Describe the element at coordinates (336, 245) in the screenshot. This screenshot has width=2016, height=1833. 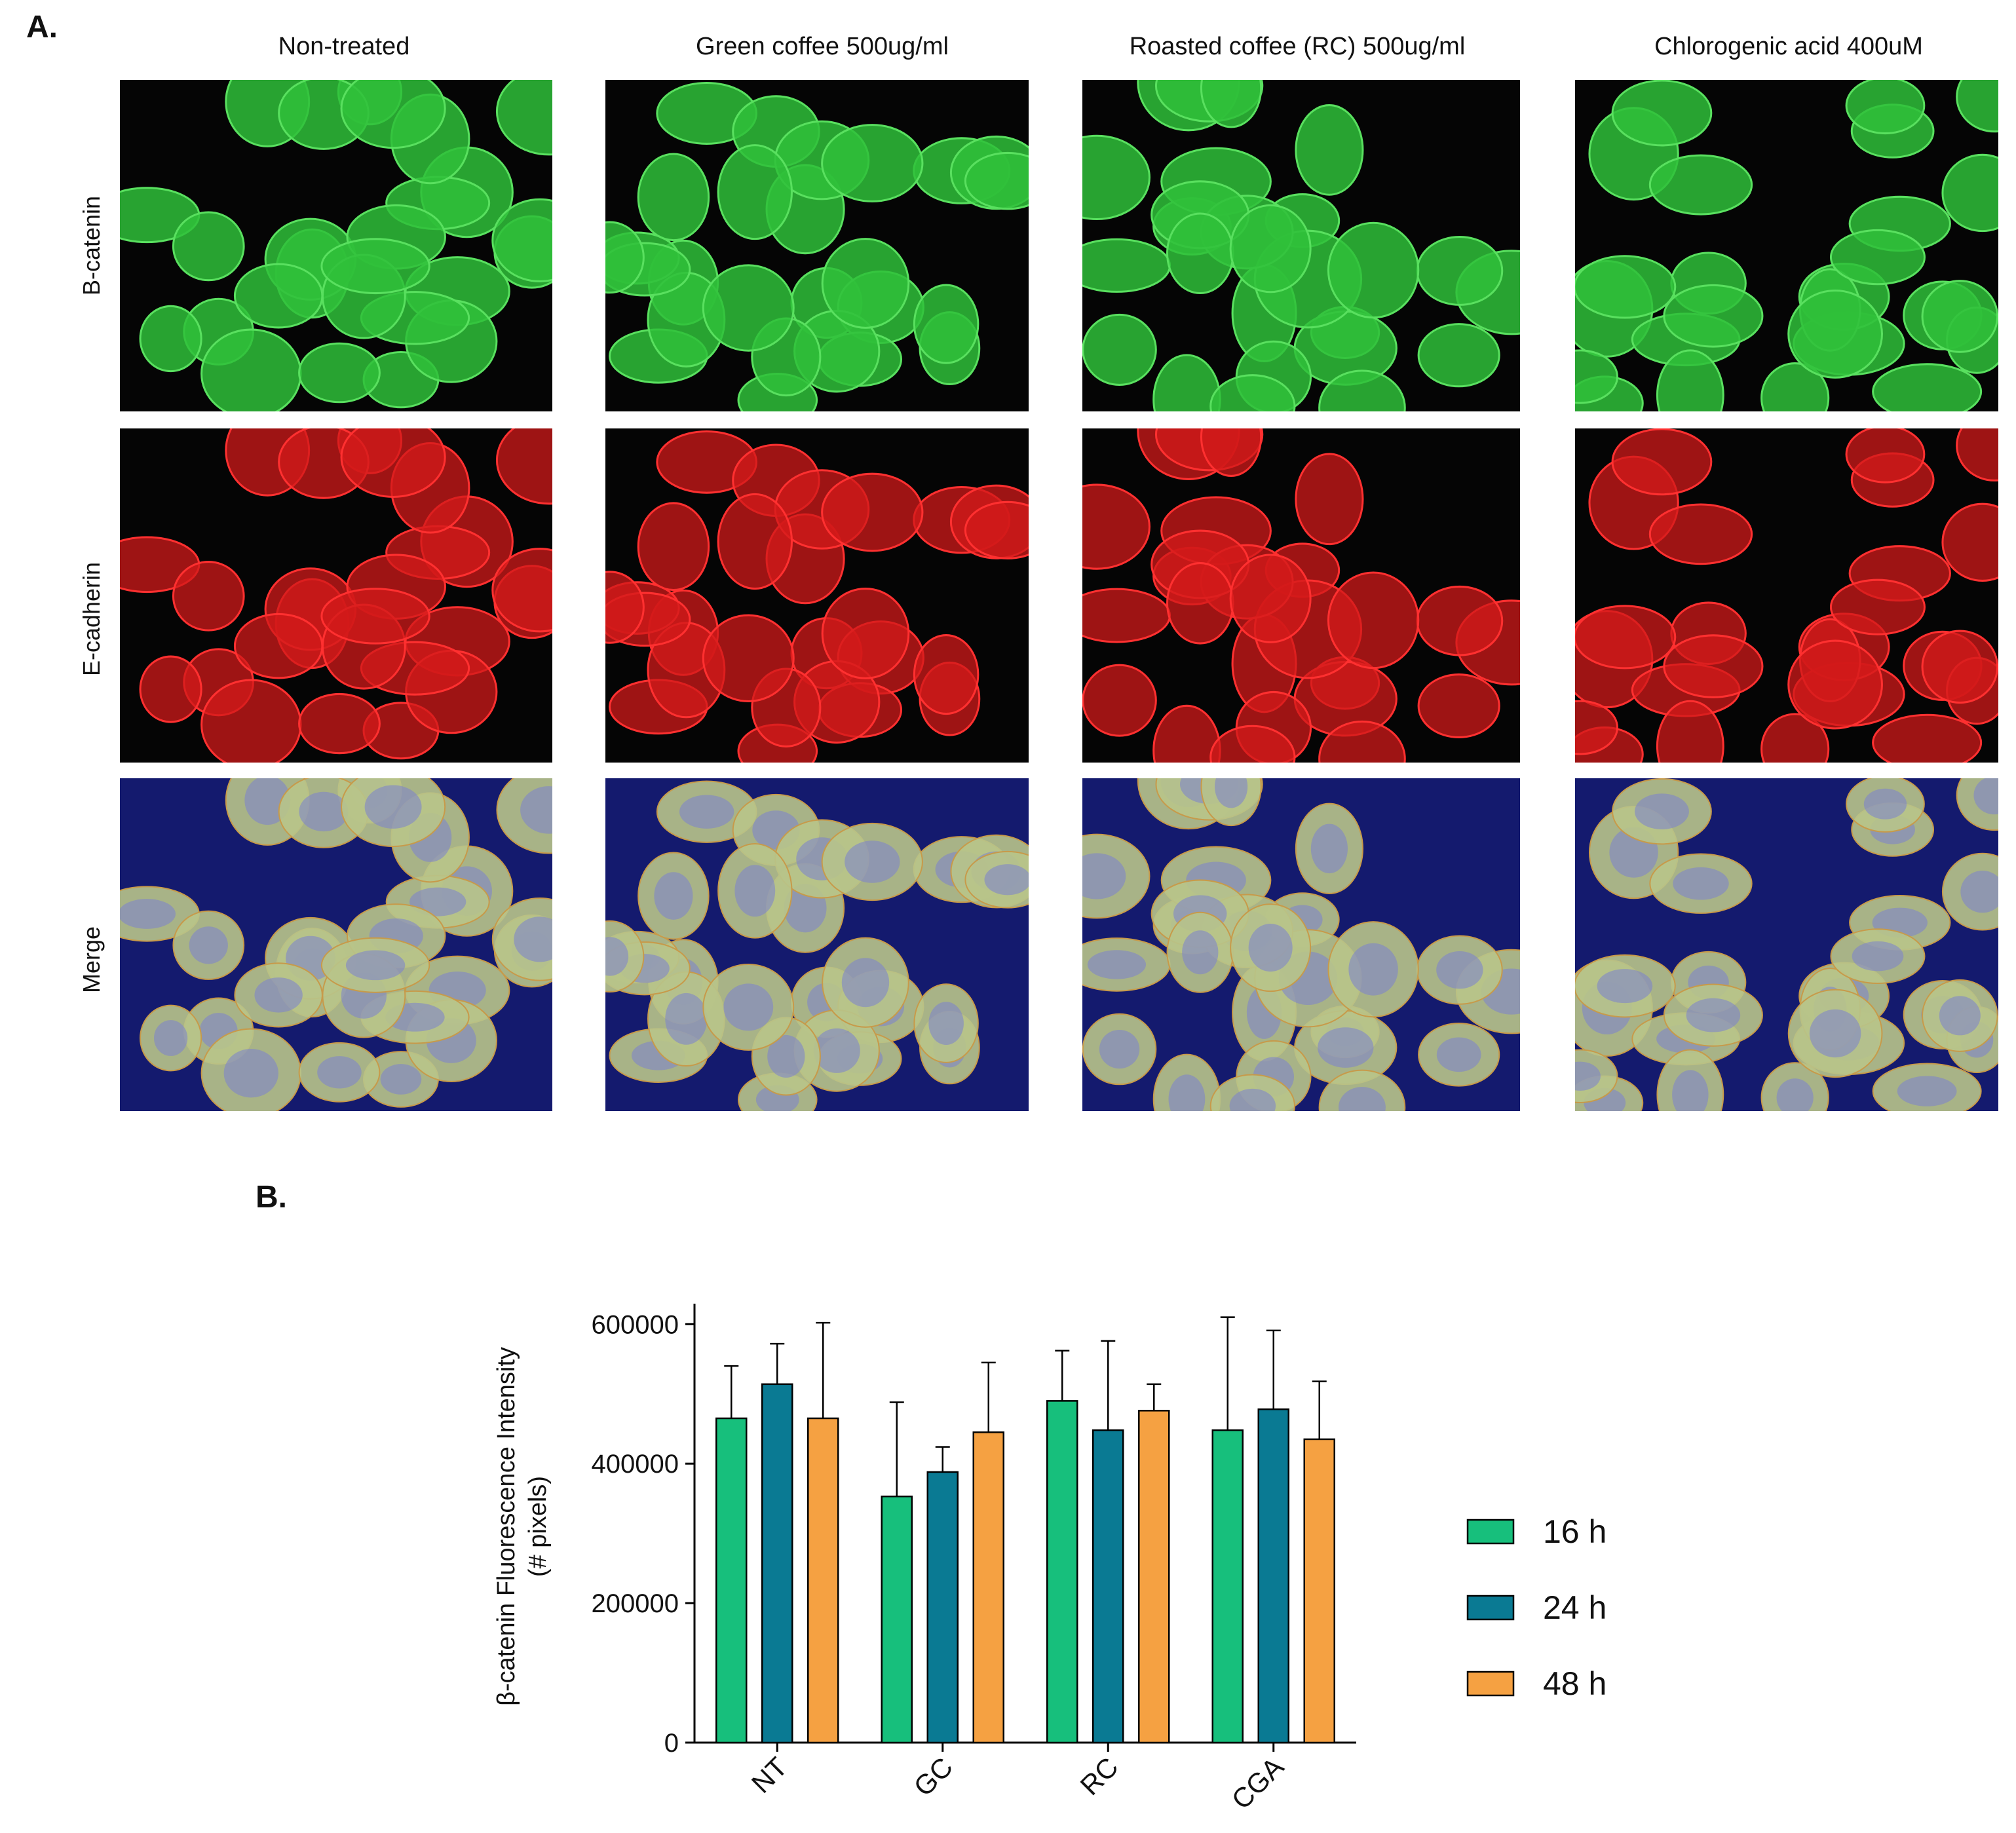
I see `micrograph-b-catenin-non-treated` at that location.